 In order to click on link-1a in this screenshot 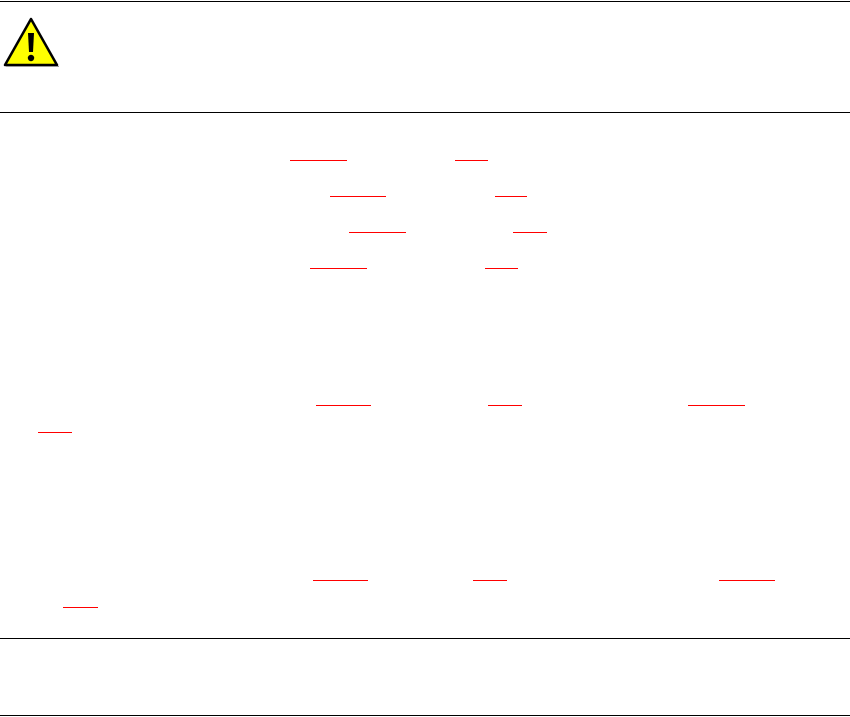, I will do `click(318, 154)`.